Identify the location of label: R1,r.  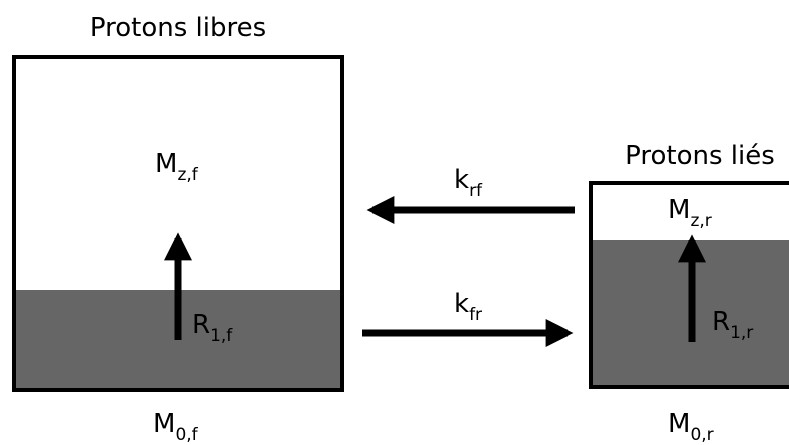
(732, 325).